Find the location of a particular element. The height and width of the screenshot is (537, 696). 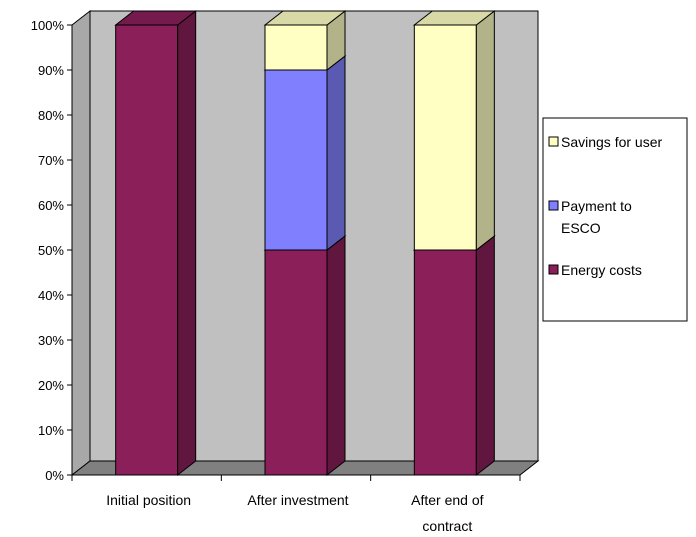

x-tick-label: Initial position is located at coordinates (148, 500).